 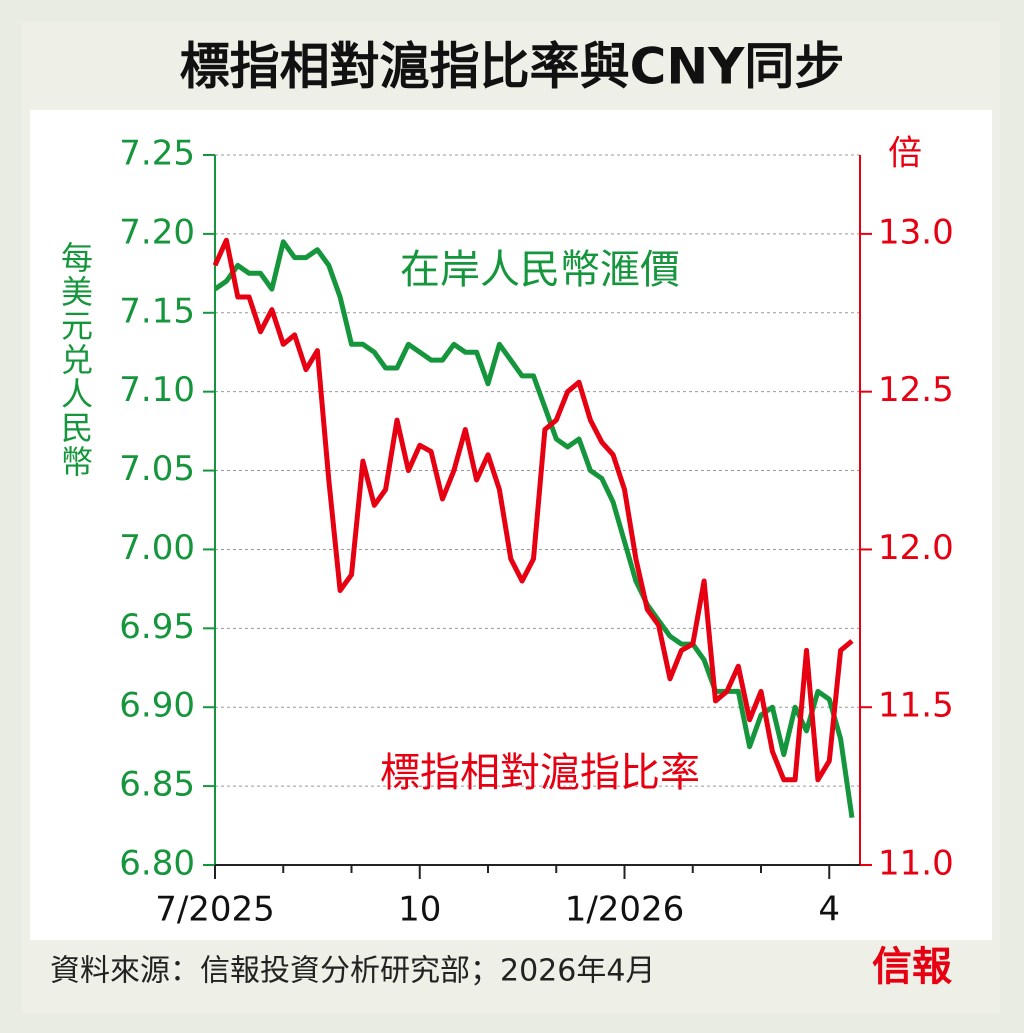 What do you see at coordinates (157, 627) in the screenshot?
I see `y-tick-label: 6.95` at bounding box center [157, 627].